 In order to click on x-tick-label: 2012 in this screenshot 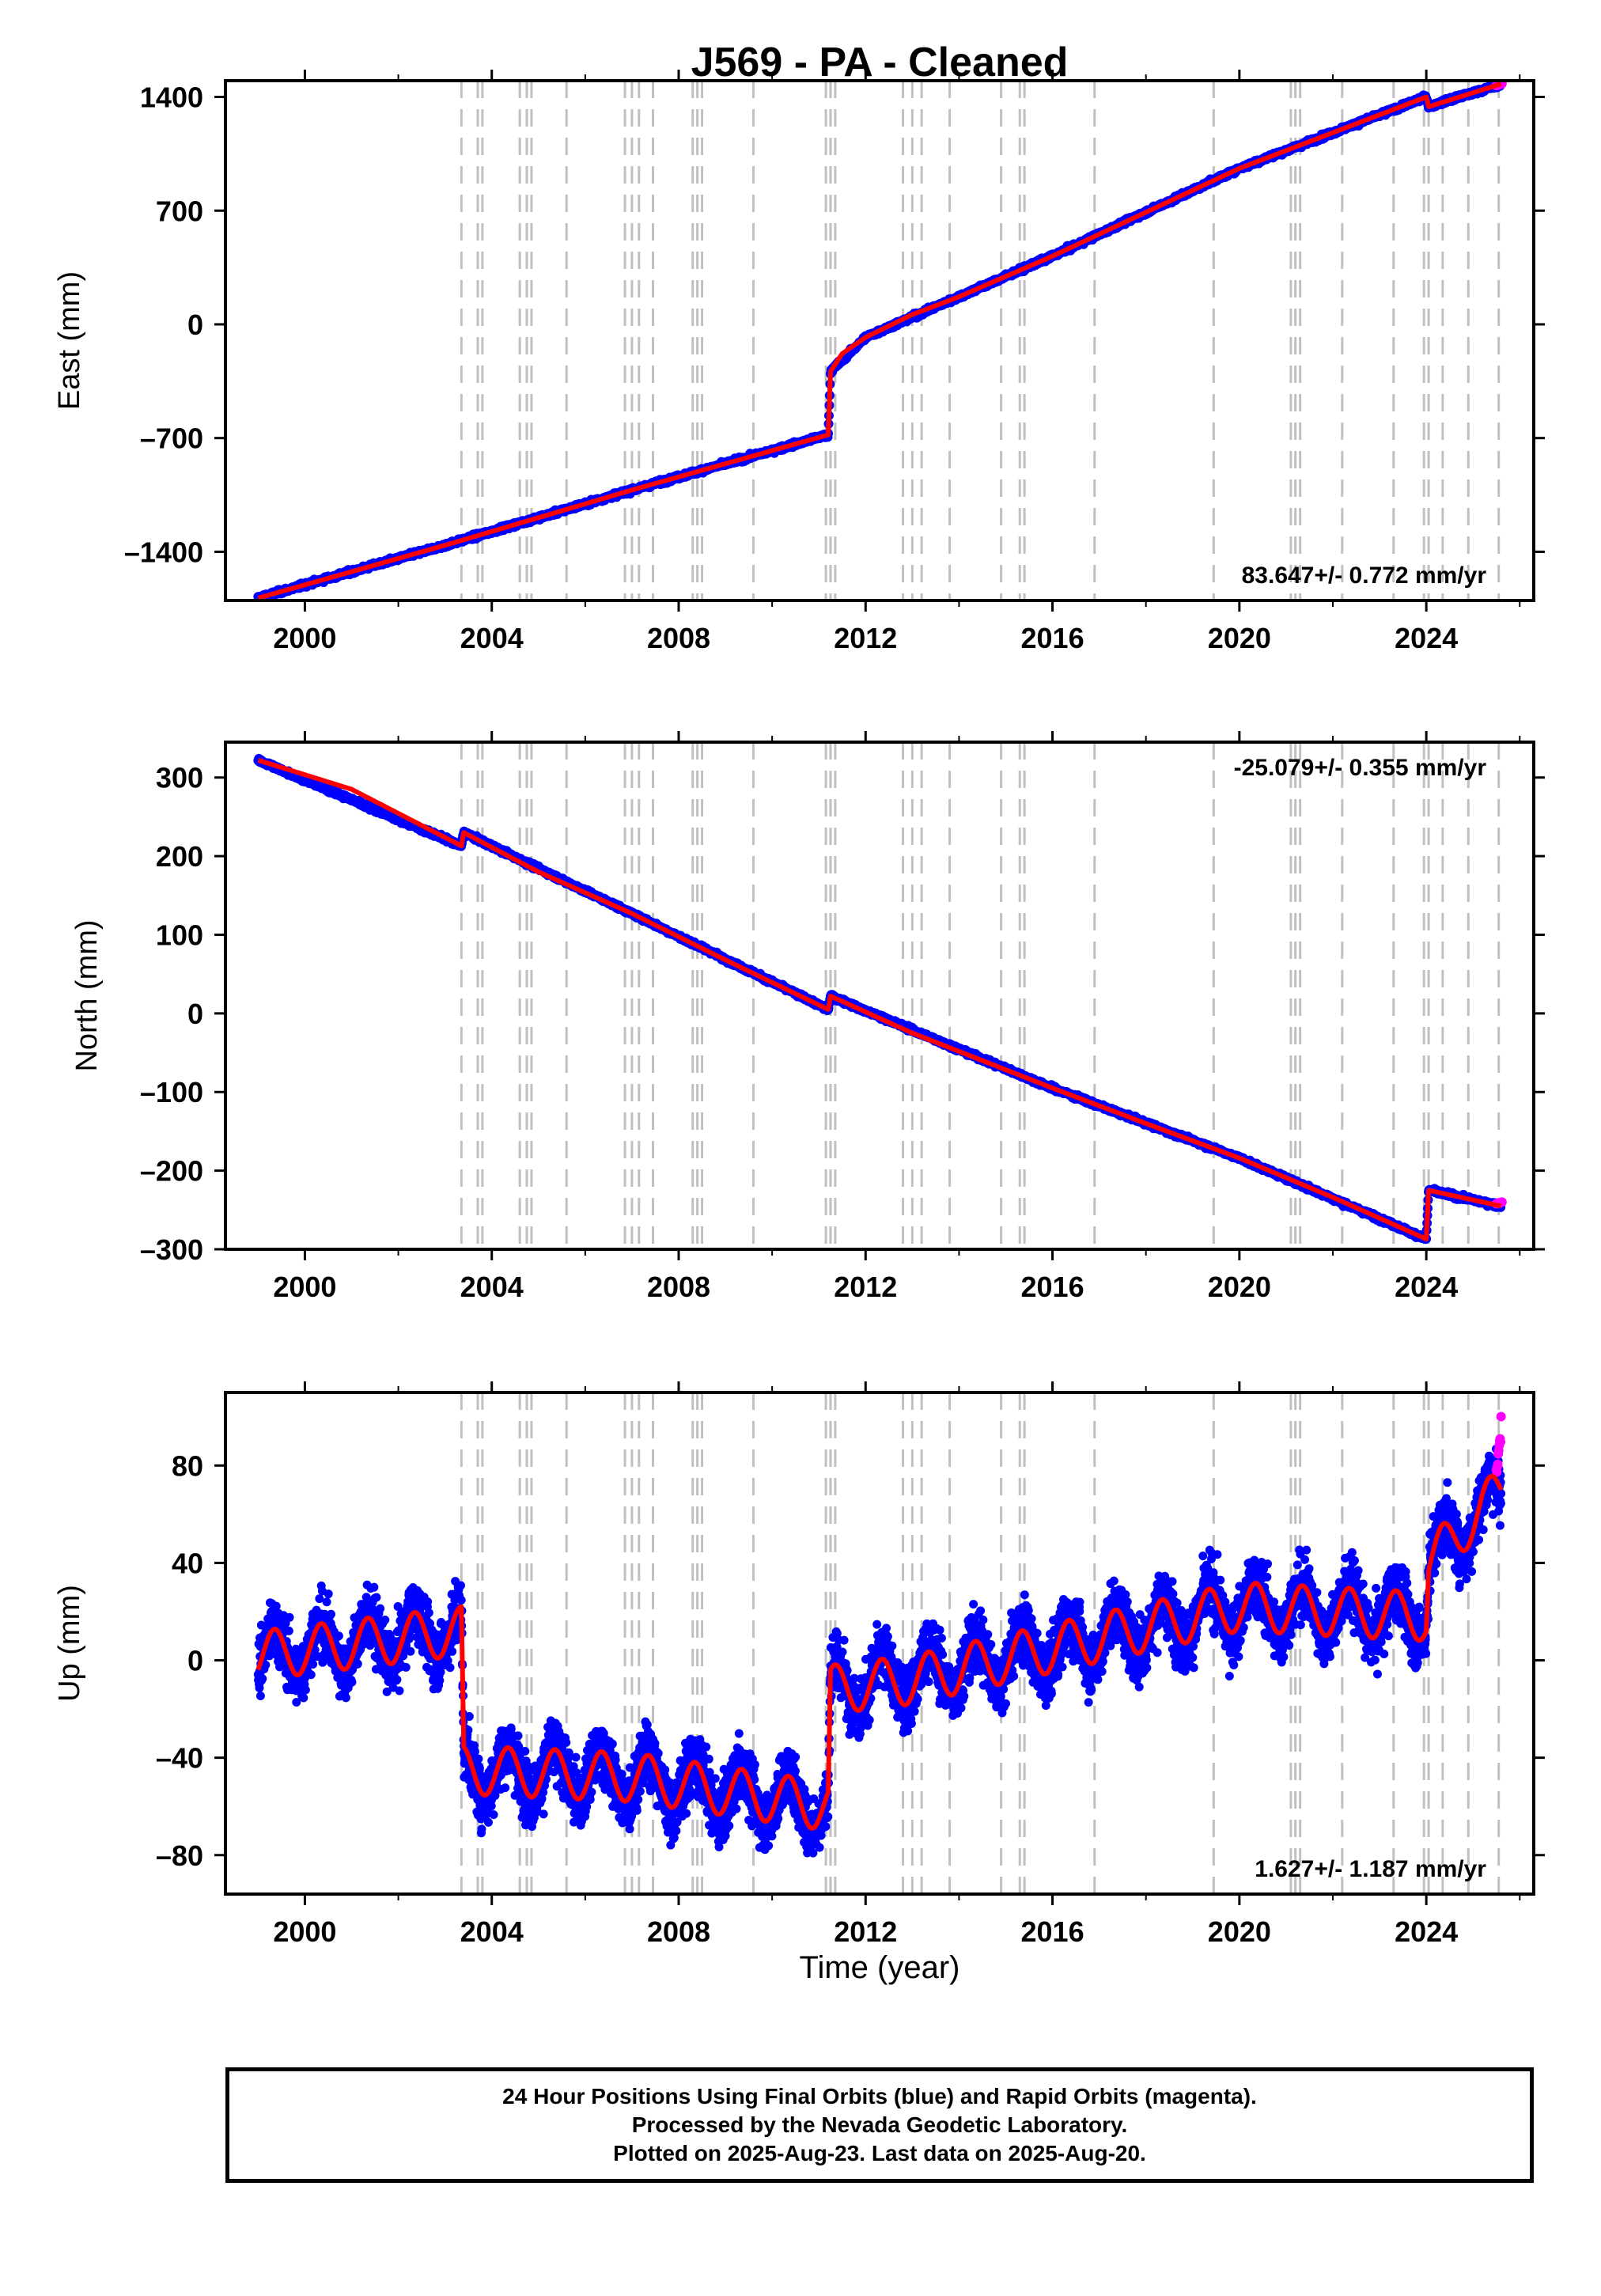, I will do `click(866, 638)`.